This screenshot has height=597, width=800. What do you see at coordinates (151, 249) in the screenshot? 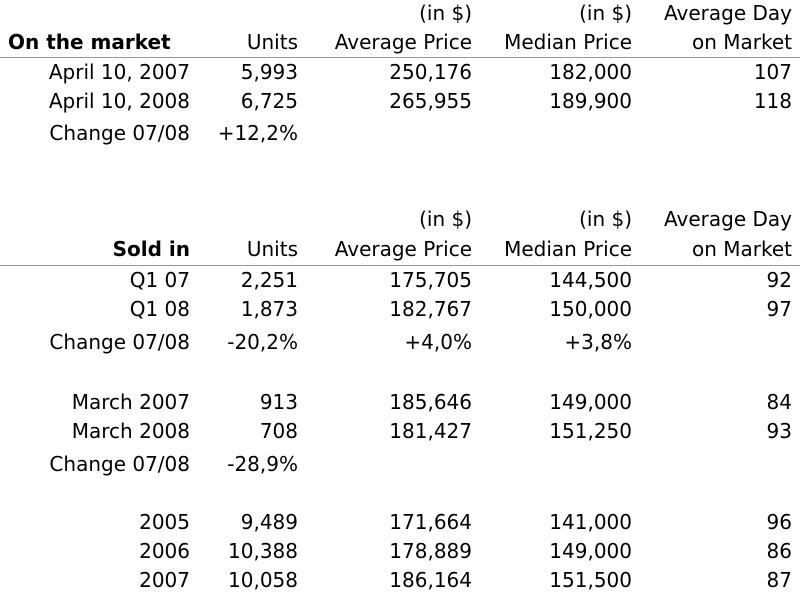
I see `section-label: Sold in` at bounding box center [151, 249].